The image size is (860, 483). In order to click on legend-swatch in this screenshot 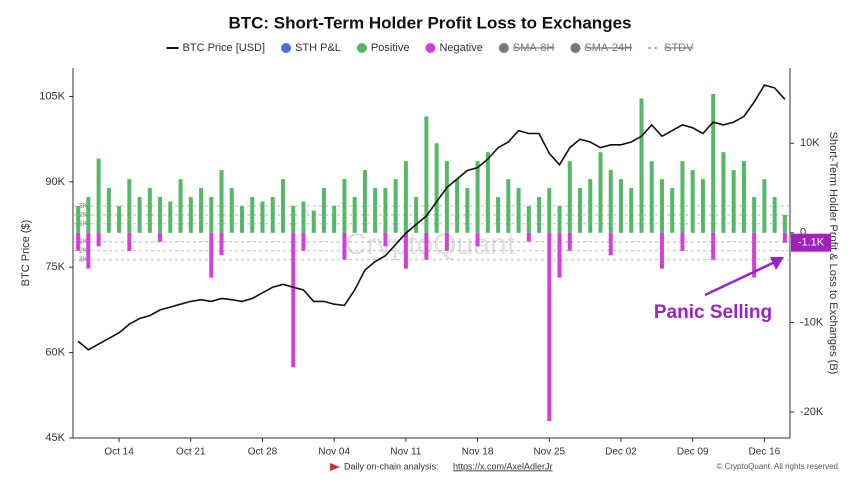, I will do `click(286, 48)`.